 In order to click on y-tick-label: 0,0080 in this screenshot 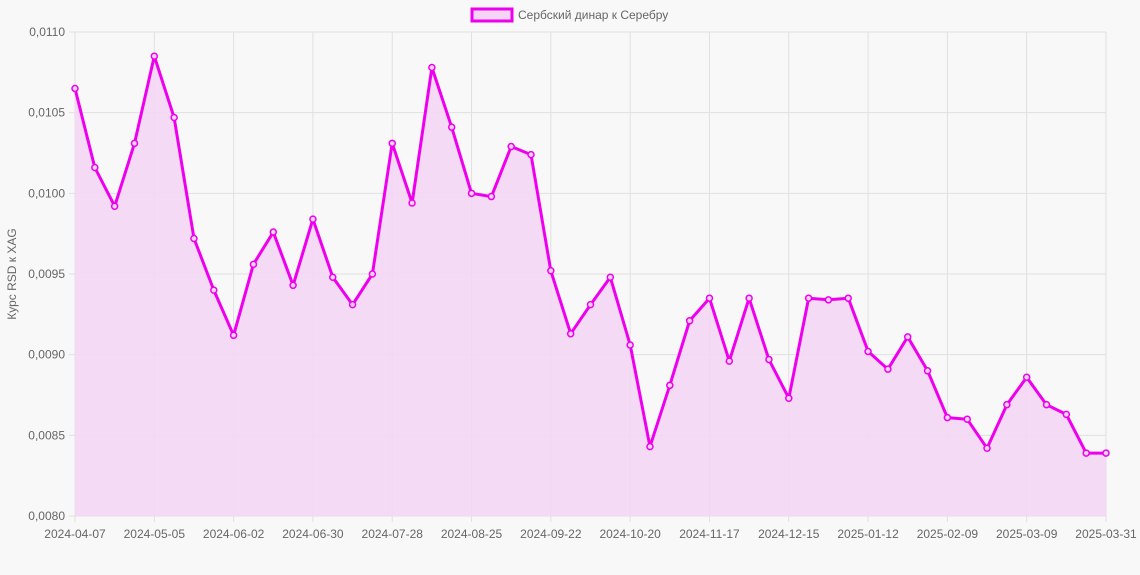, I will do `click(46, 516)`.